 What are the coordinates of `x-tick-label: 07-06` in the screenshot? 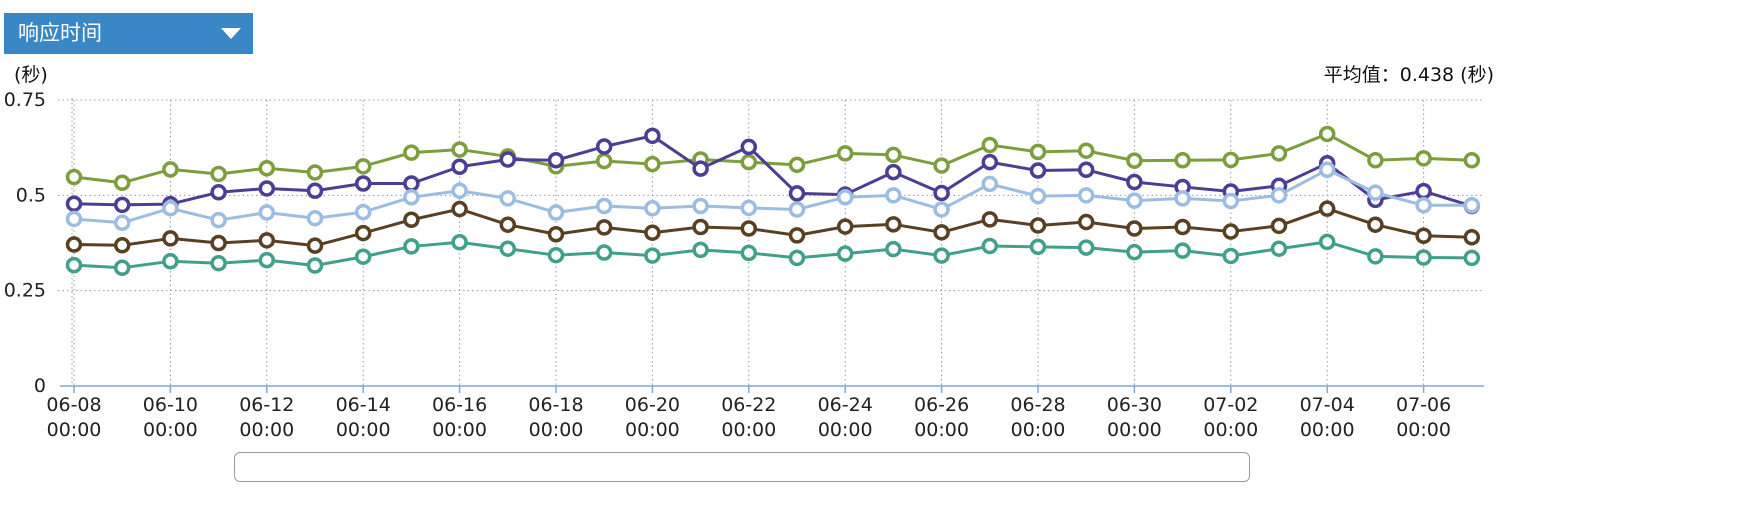 It's located at (1423, 405).